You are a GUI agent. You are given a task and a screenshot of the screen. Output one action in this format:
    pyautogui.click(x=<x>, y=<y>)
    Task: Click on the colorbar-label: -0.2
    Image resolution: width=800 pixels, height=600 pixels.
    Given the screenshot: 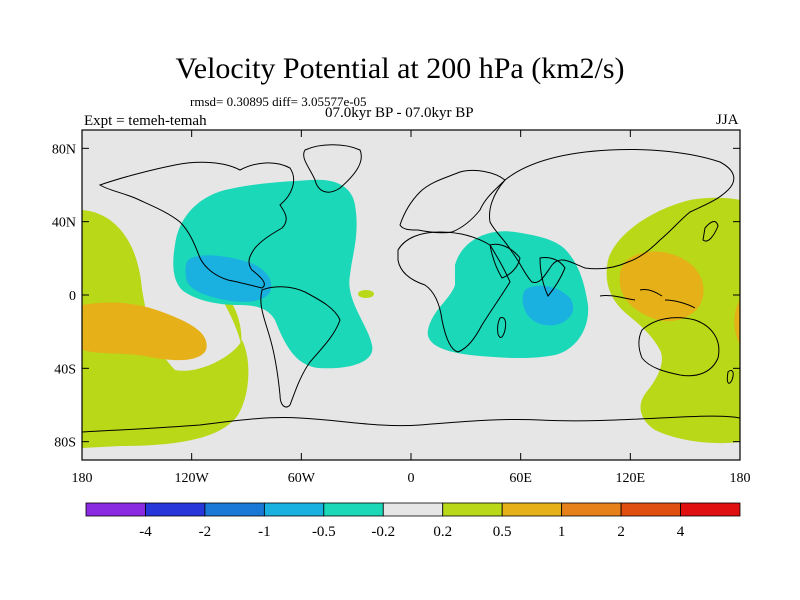 What is the action you would take?
    pyautogui.click(x=383, y=532)
    